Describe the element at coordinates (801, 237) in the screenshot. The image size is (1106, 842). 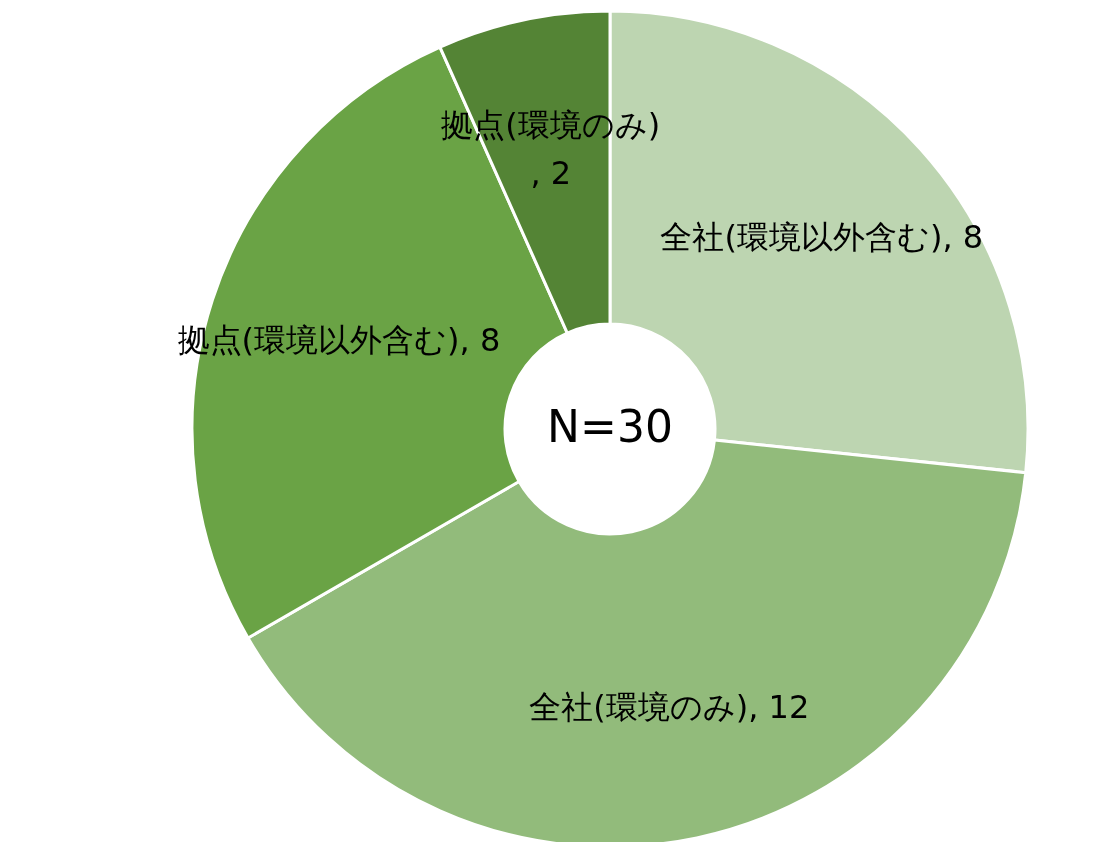
I see `slice-label: 全社(環境以外含む)` at that location.